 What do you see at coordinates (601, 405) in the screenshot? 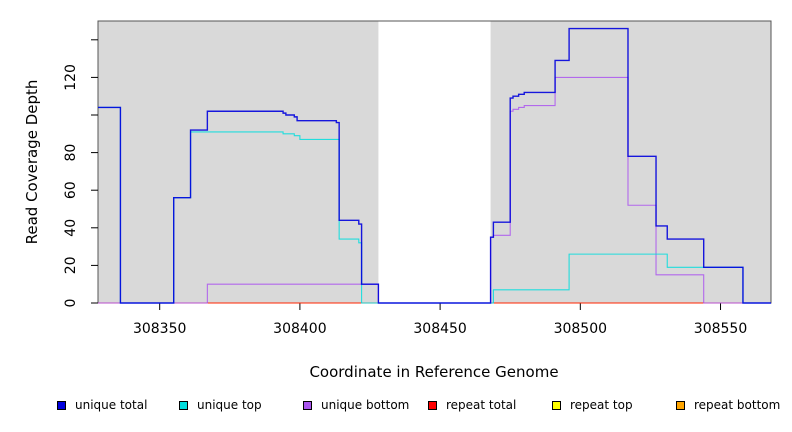
I see `legend-label-repeat-top: repeat top` at bounding box center [601, 405].